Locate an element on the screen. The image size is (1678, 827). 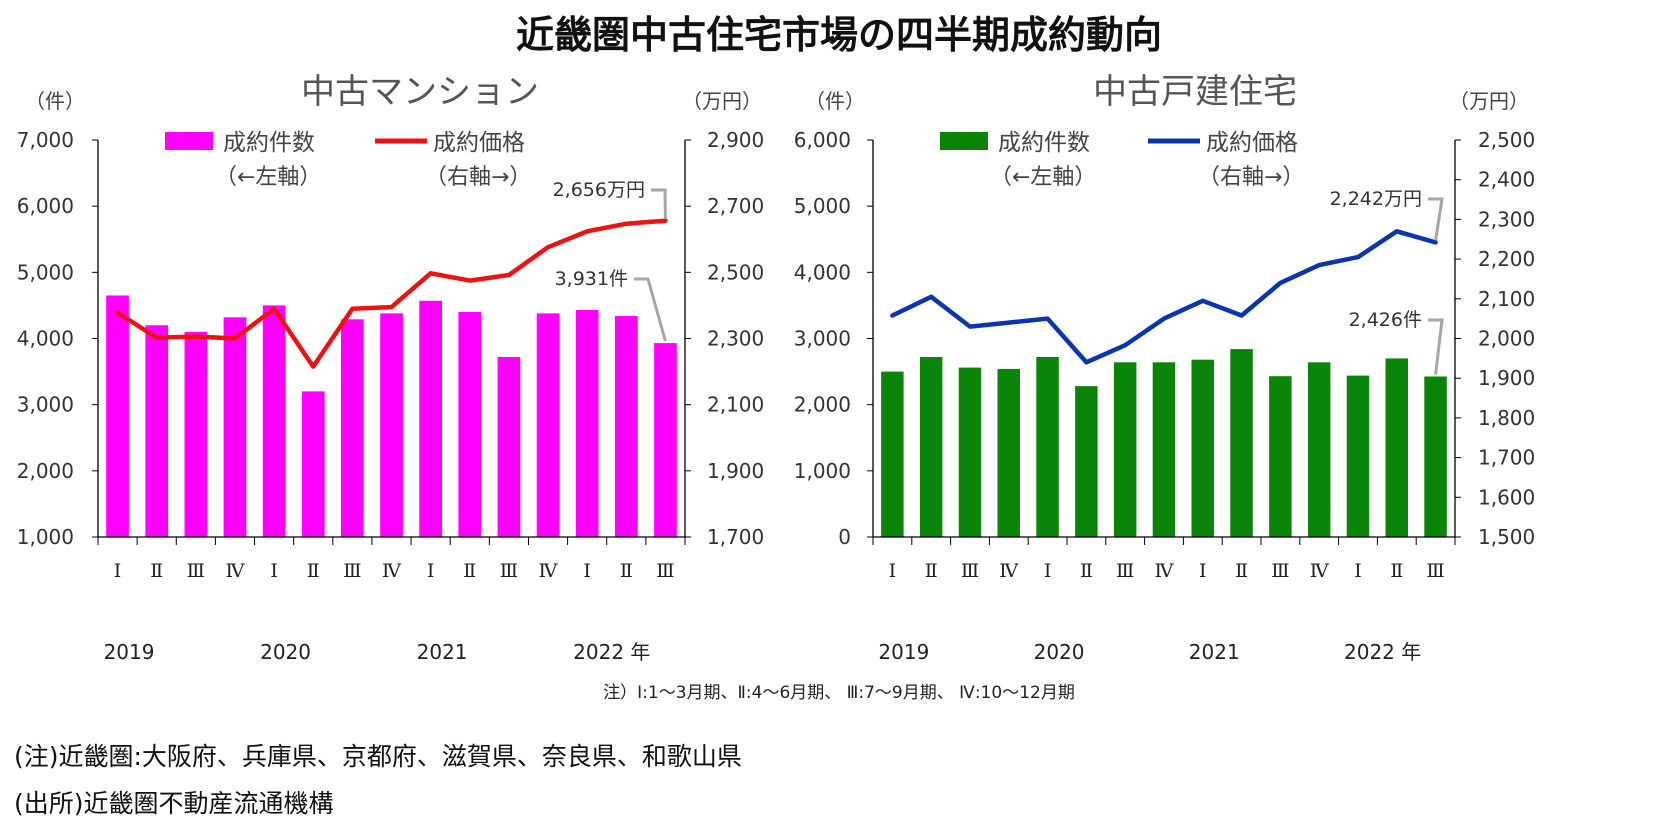
mansion-legend-line-label: 成約価格 is located at coordinates (479, 143).